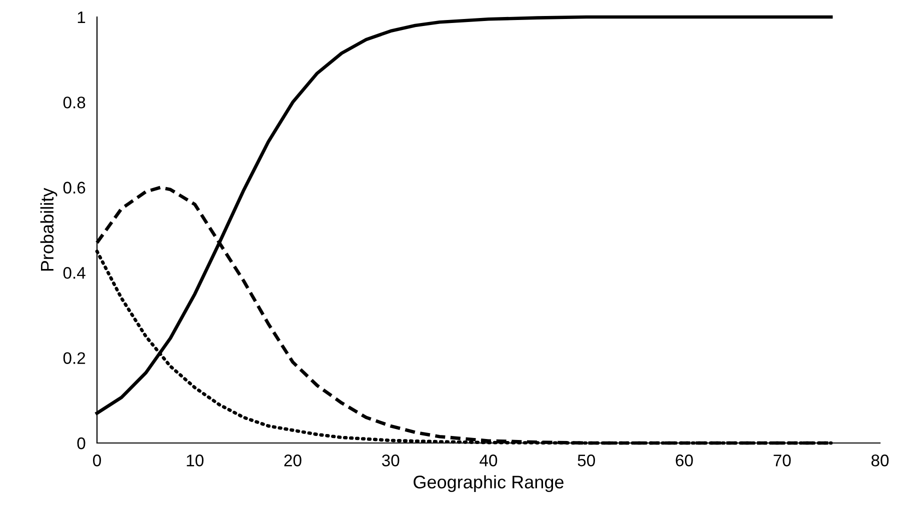 This screenshot has height=529, width=903. What do you see at coordinates (489, 460) in the screenshot?
I see `x-tick-label: 40` at bounding box center [489, 460].